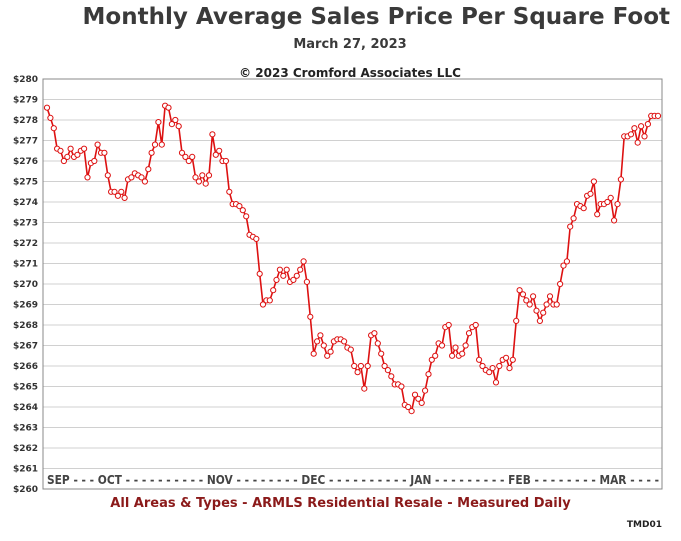  I want to click on y-tick-label: $264, so click(25, 408).